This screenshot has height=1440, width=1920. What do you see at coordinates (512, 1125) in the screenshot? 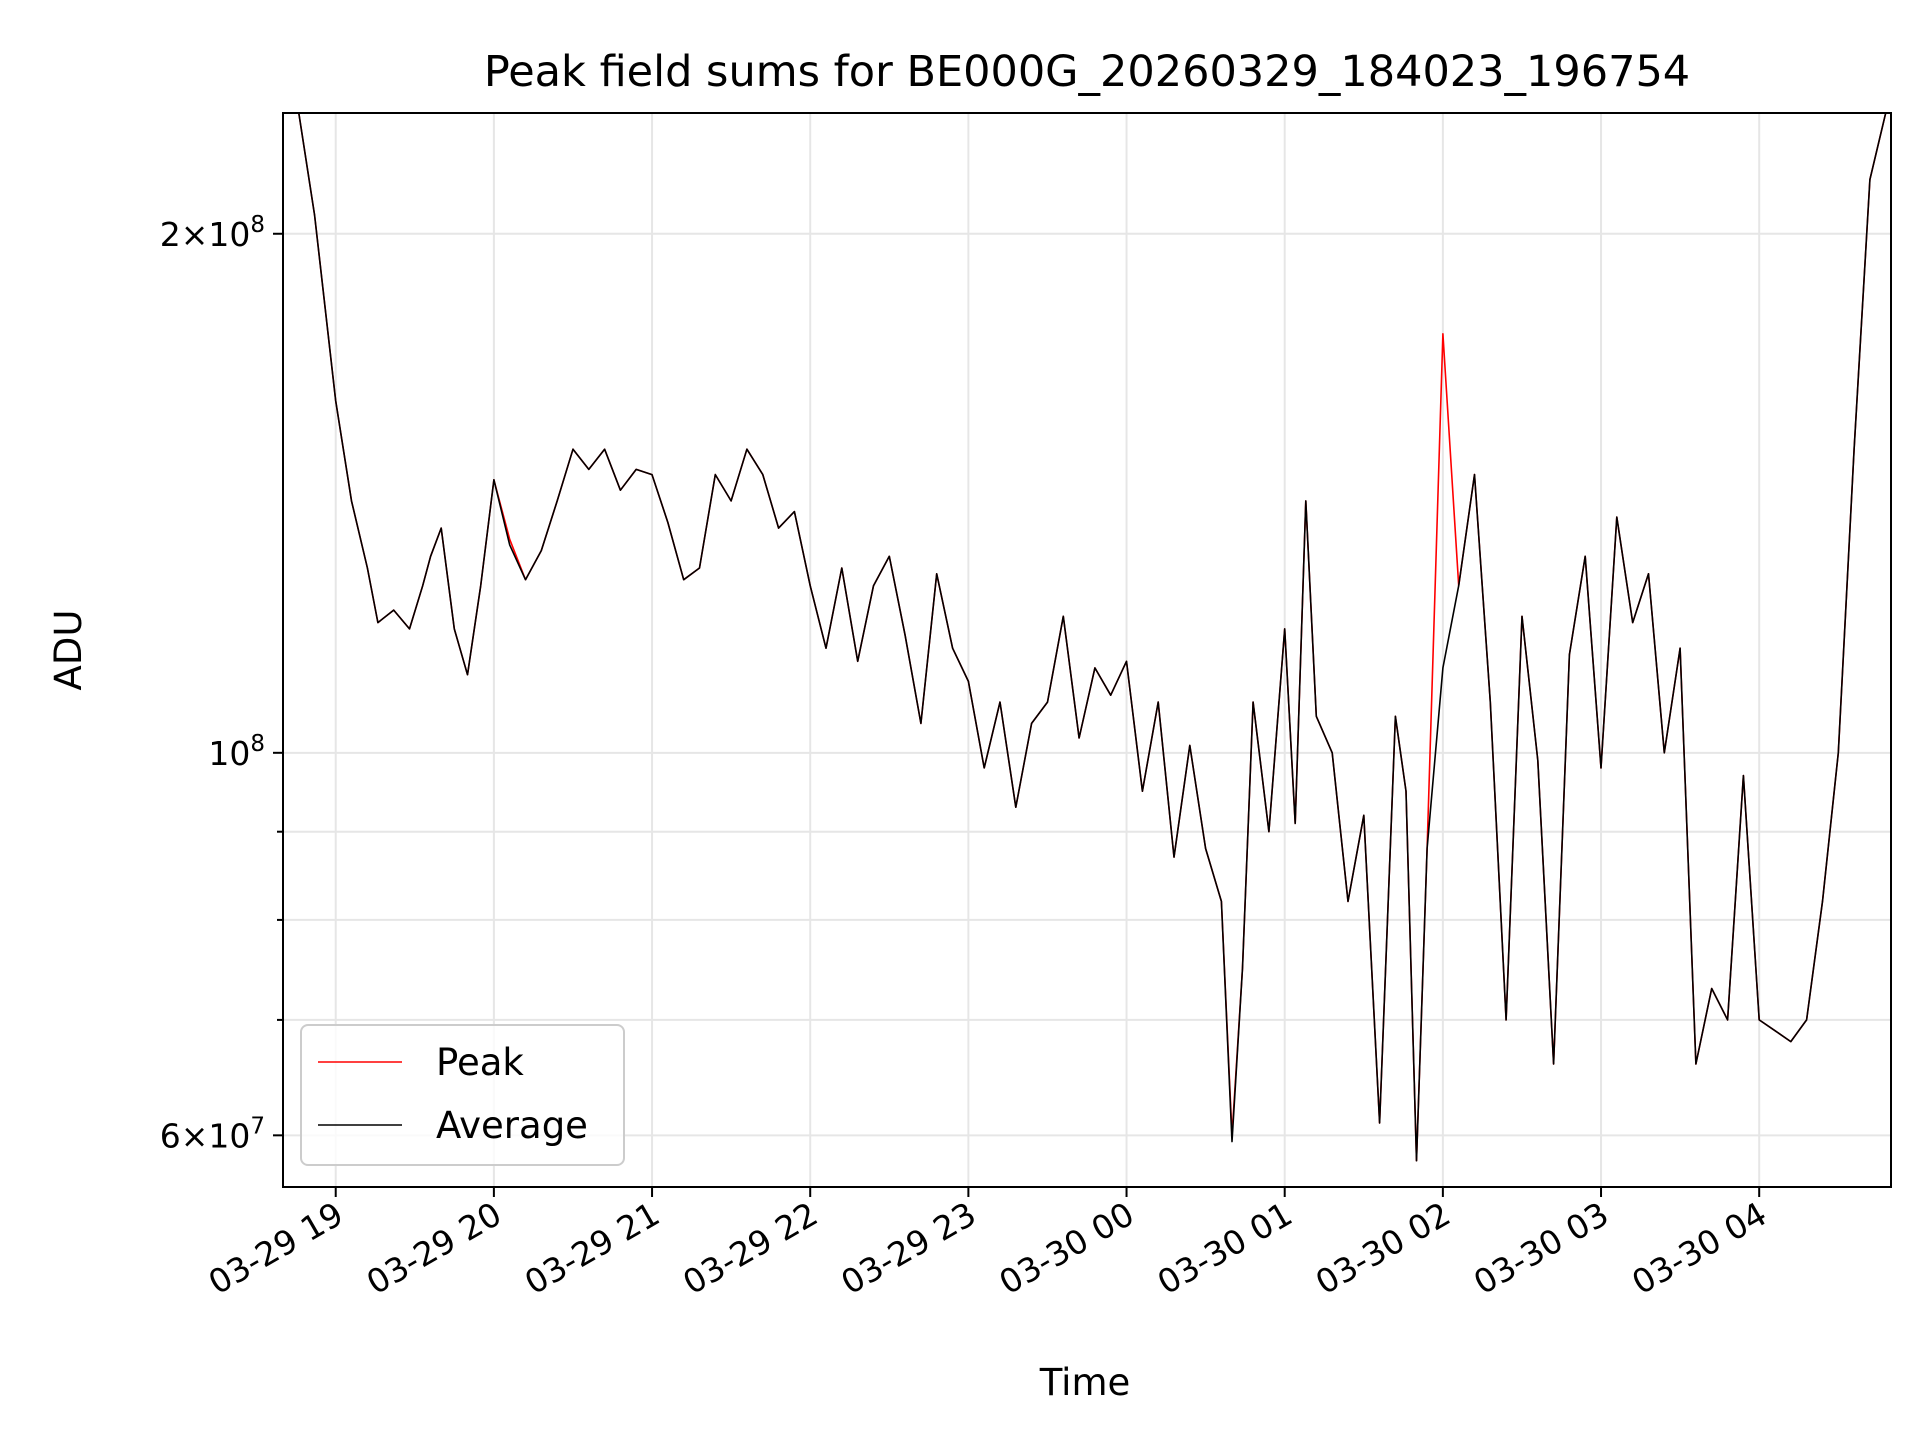
I see `legend-label-average: Average` at bounding box center [512, 1125].